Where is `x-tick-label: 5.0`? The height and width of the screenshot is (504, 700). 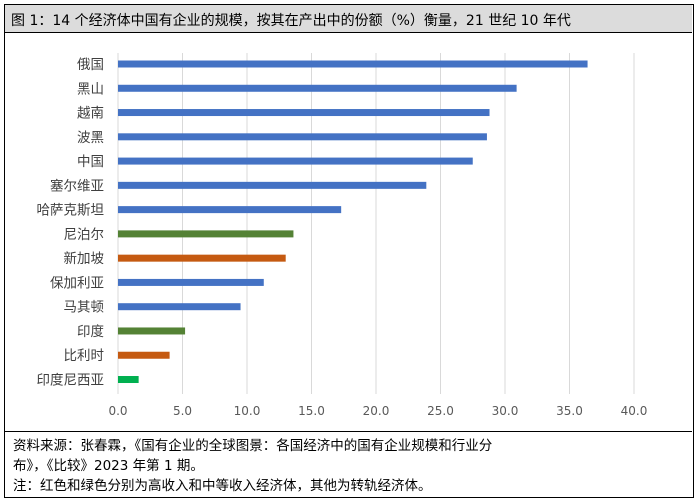
x-tick-label: 5.0 is located at coordinates (182, 411).